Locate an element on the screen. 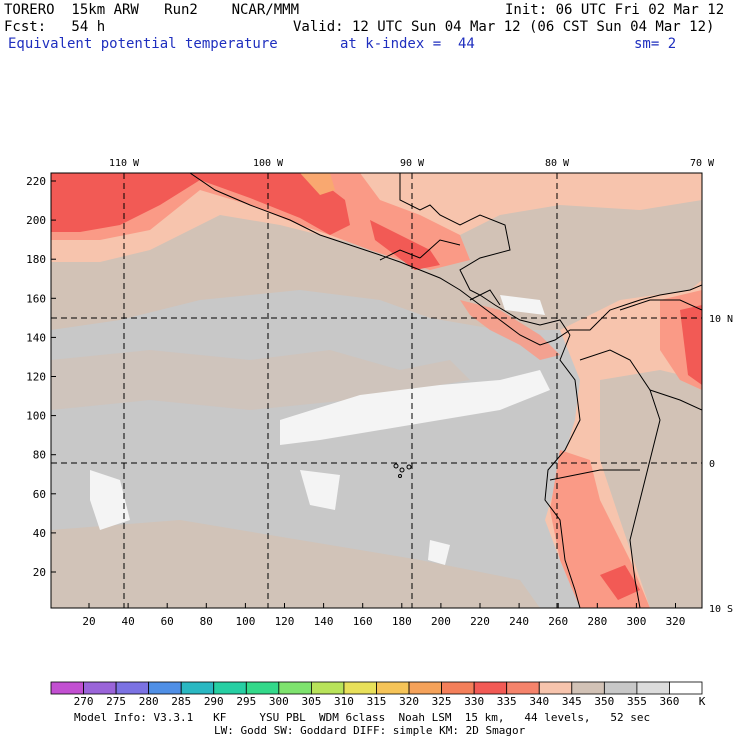 The image size is (740, 740). x-tick-label: 200 is located at coordinates (441, 621).